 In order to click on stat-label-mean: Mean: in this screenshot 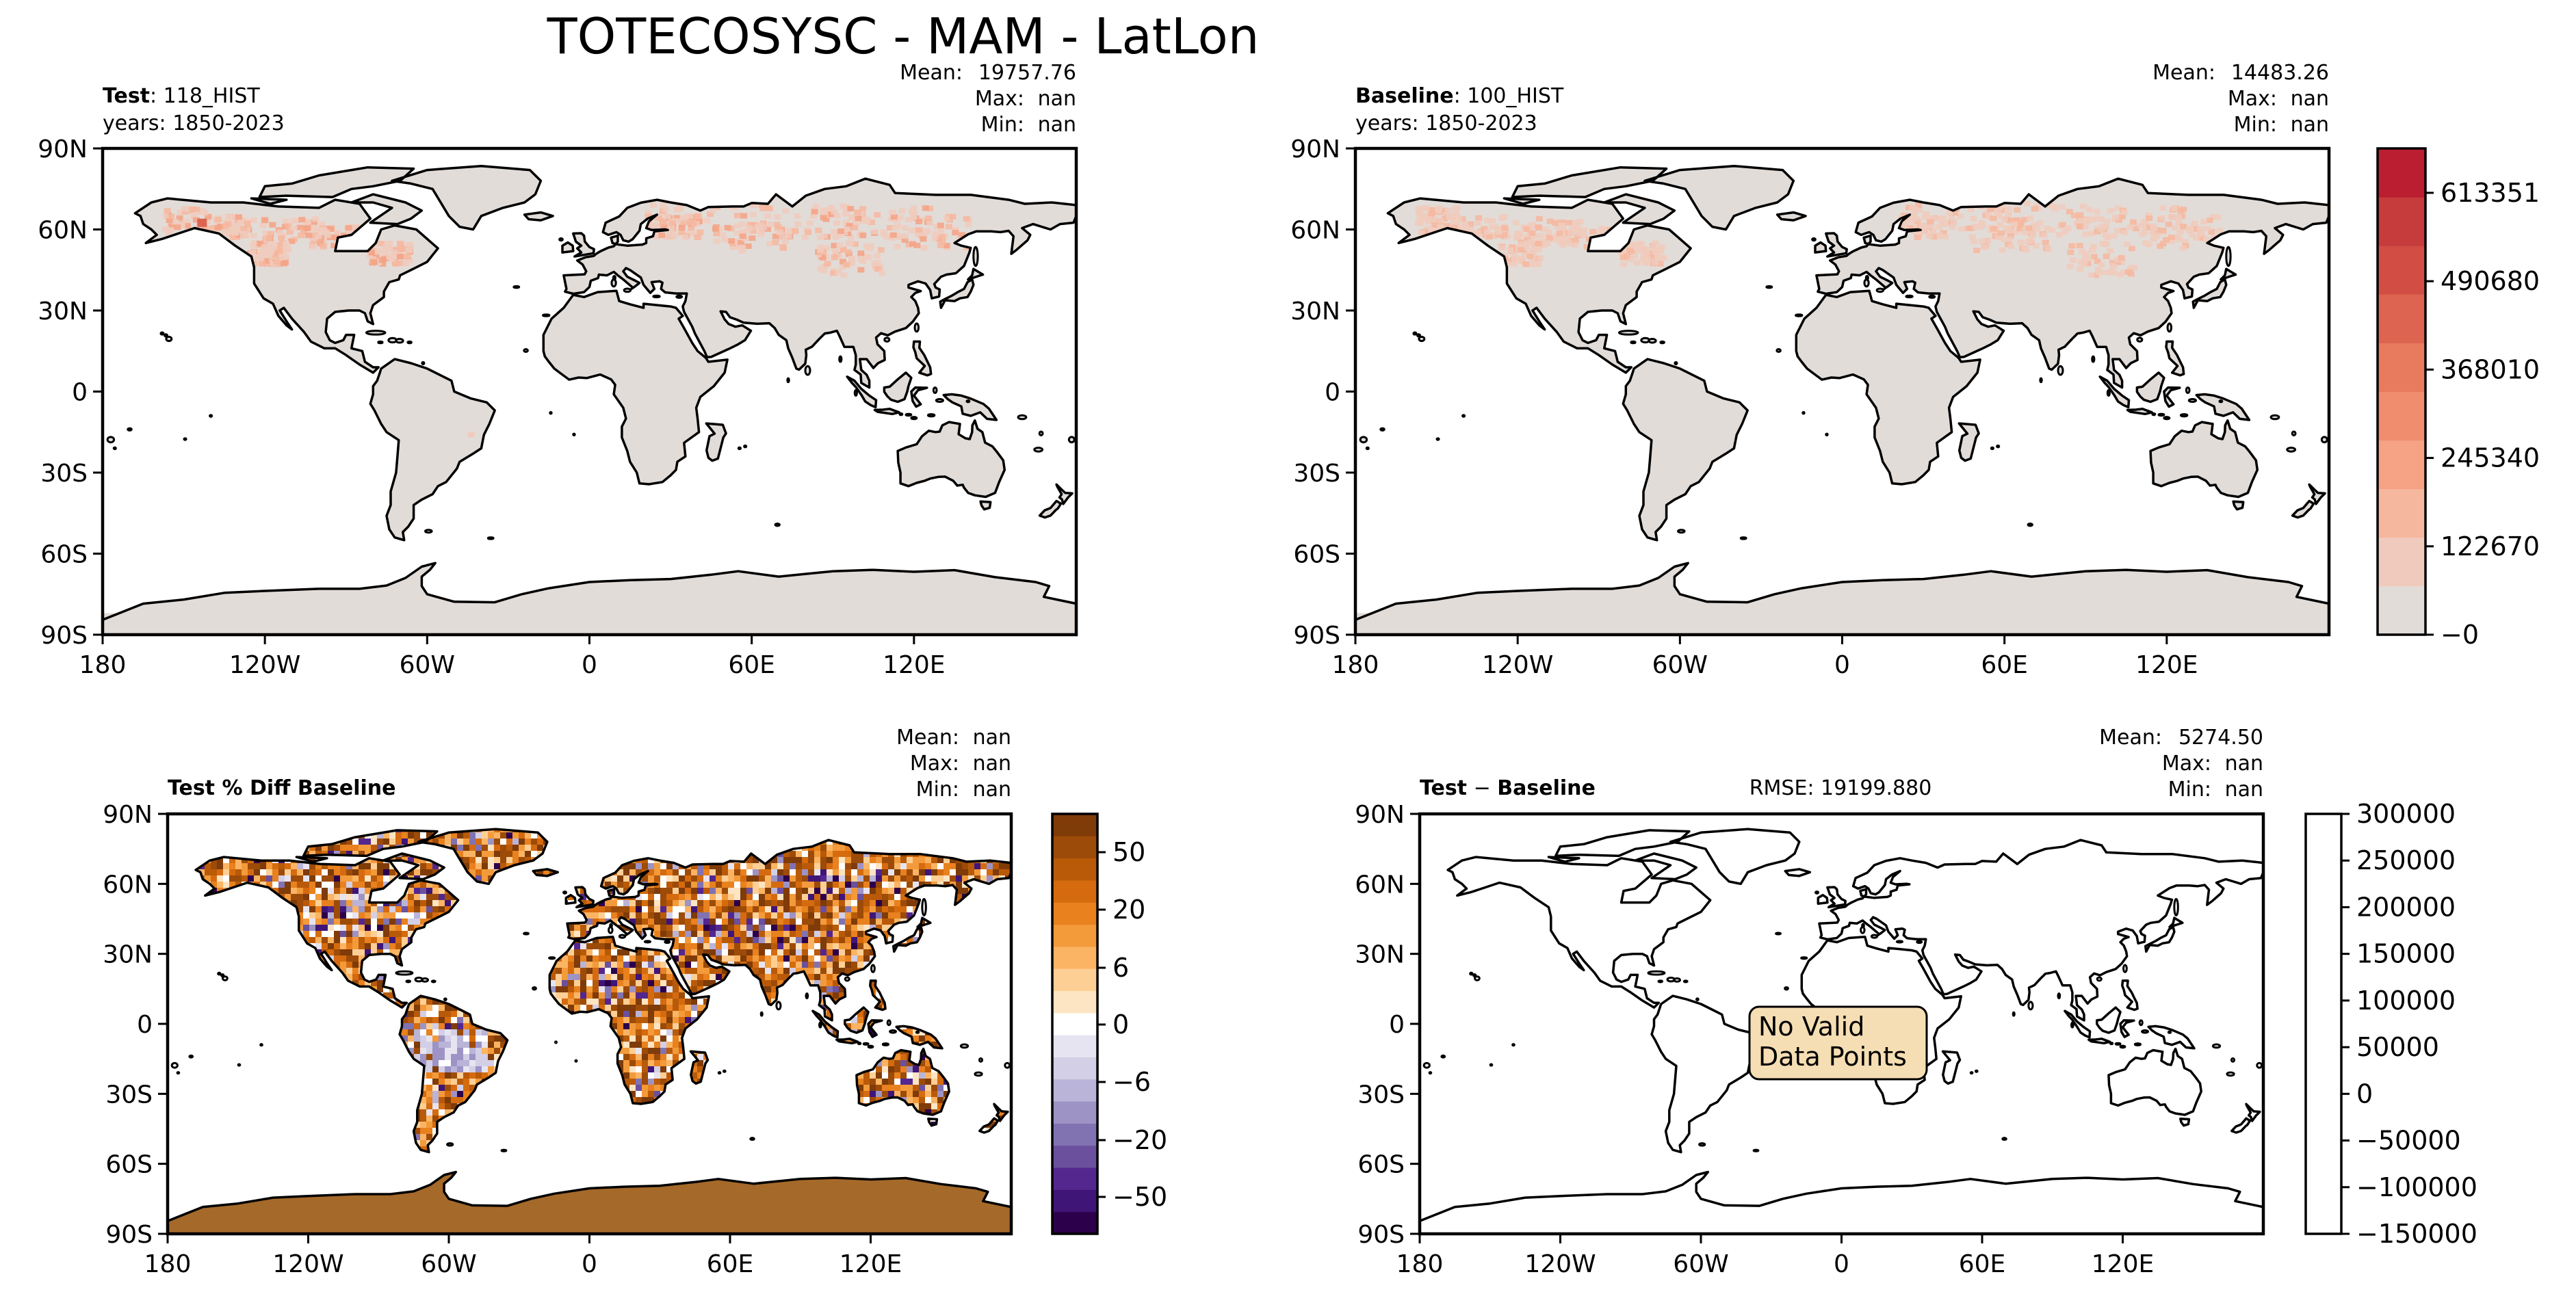, I will do `click(2183, 73)`.